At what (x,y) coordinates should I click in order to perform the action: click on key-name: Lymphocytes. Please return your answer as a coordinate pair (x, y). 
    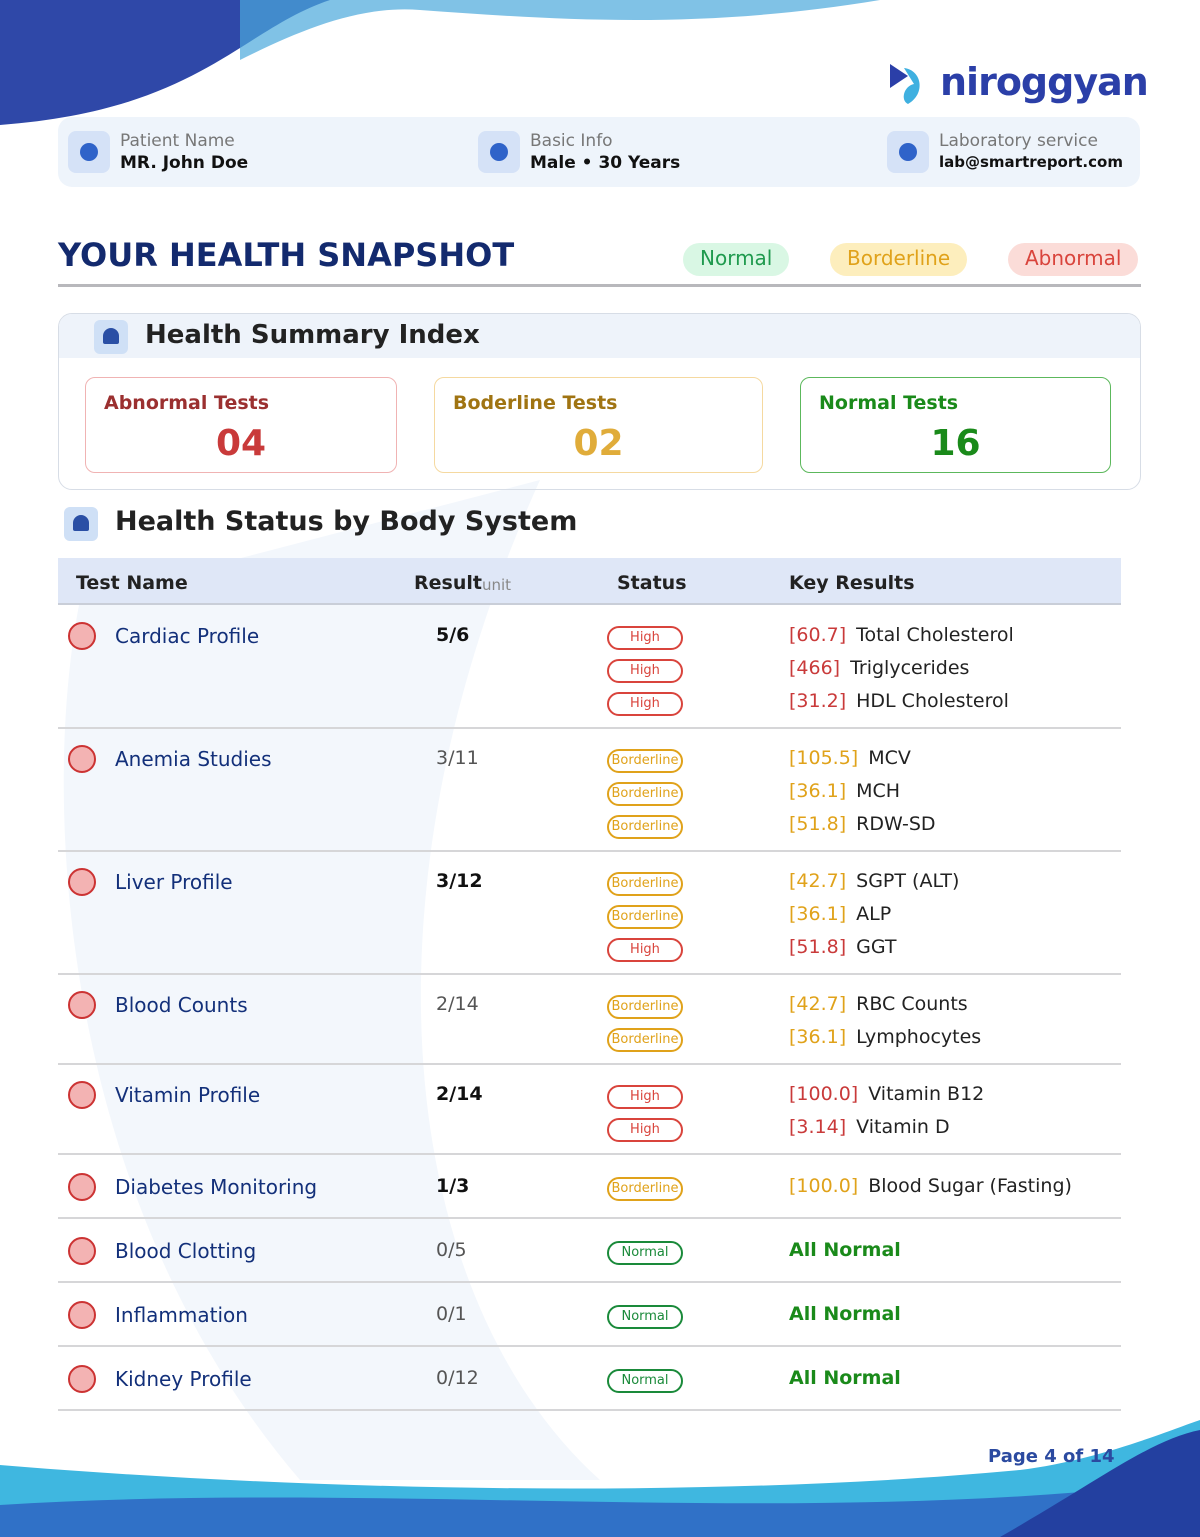
    Looking at the image, I should click on (919, 1037).